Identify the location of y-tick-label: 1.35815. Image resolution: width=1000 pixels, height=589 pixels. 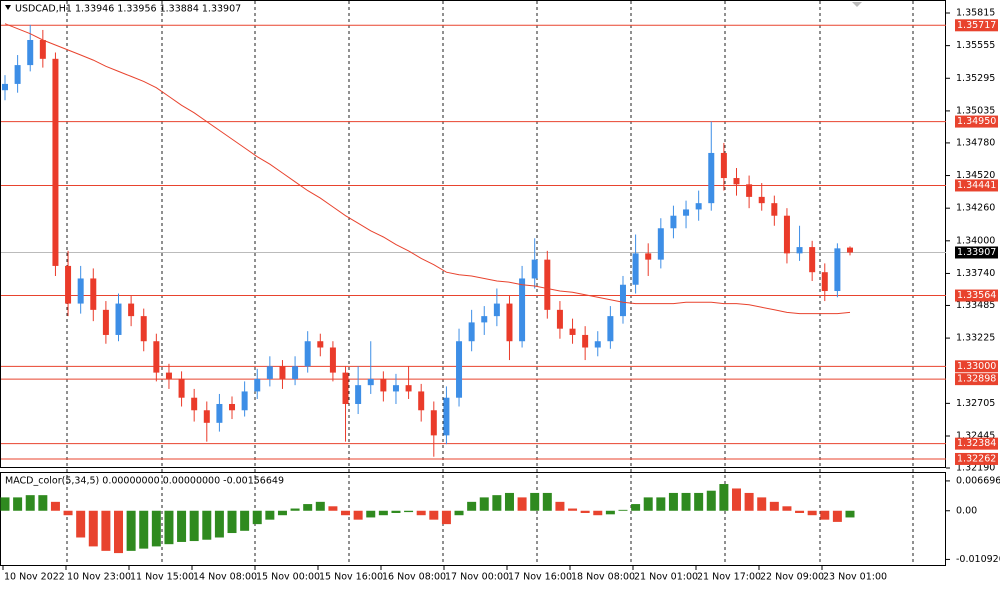
(975, 13).